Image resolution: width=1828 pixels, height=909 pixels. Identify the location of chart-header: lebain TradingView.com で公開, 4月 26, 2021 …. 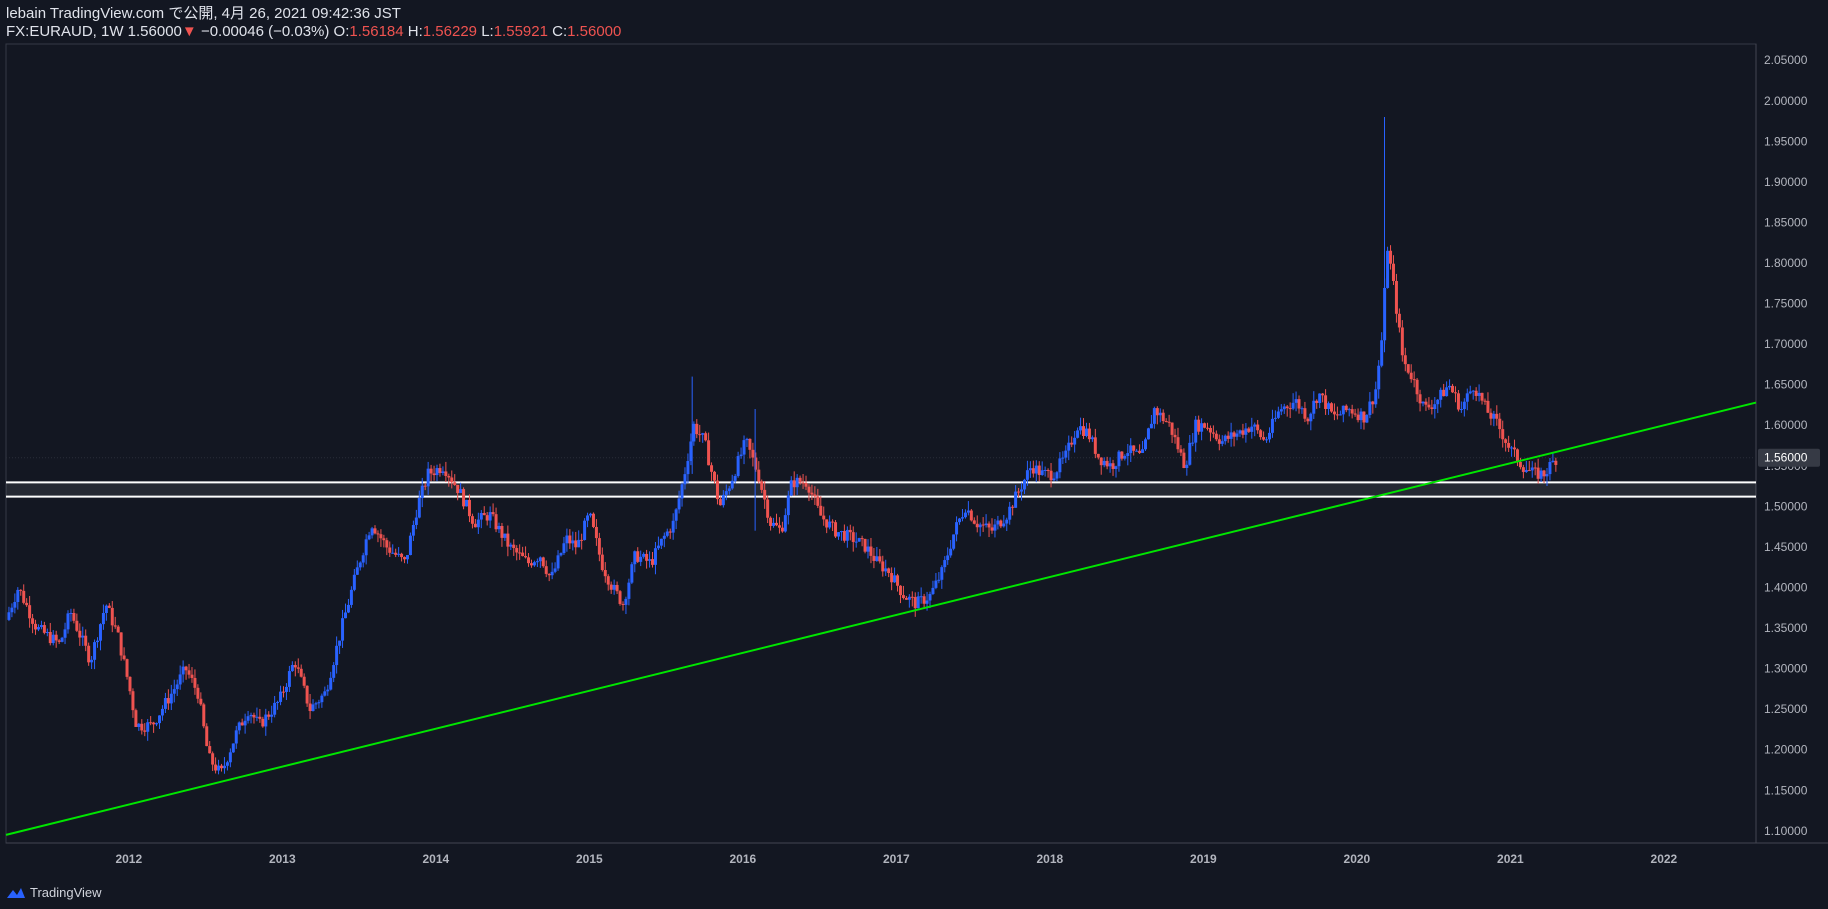
(313, 23).